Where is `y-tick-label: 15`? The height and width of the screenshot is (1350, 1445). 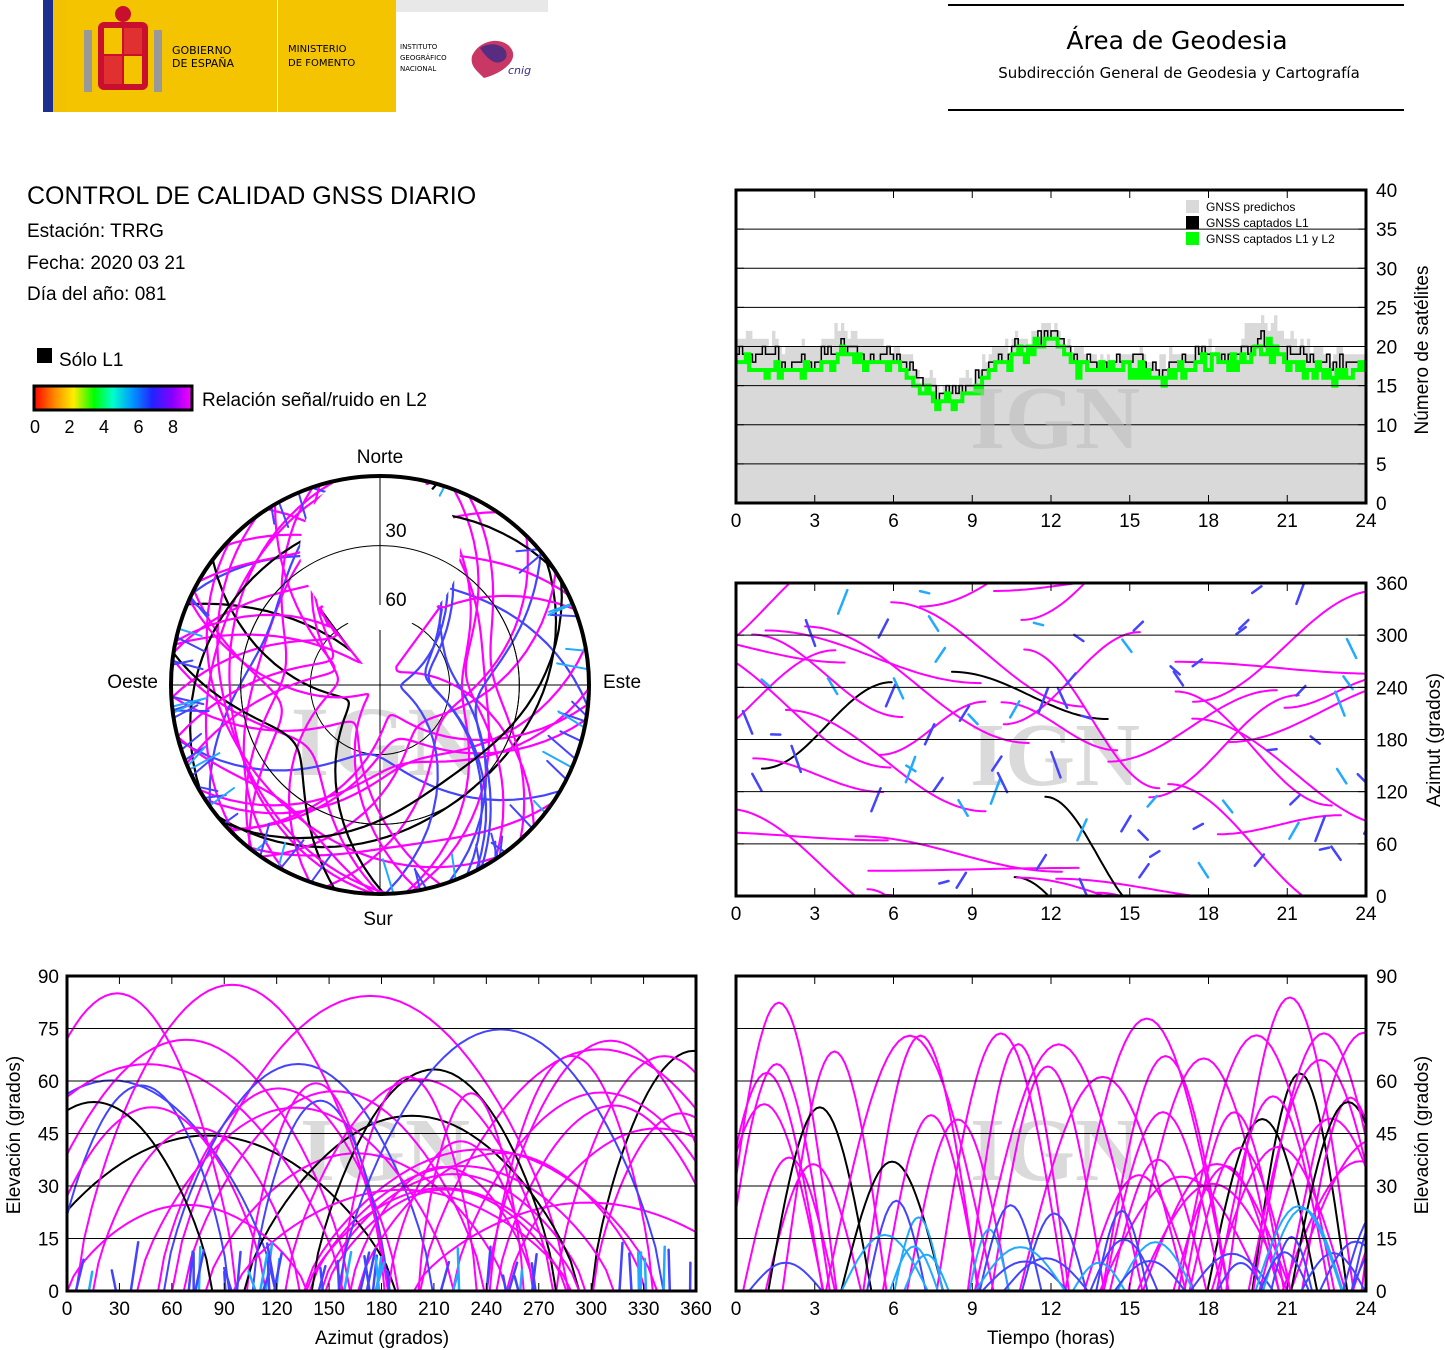
y-tick-label: 15 is located at coordinates (1386, 387).